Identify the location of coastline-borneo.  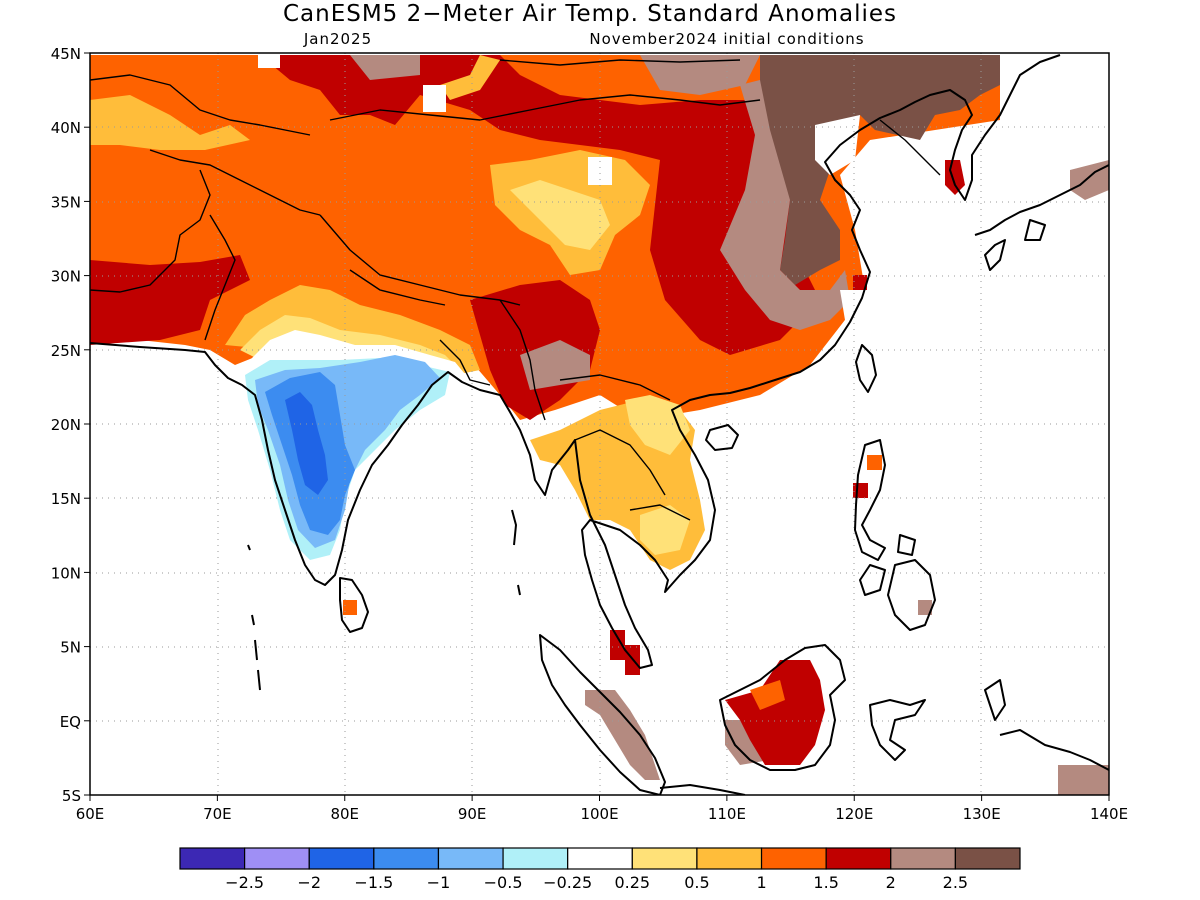
(782, 707).